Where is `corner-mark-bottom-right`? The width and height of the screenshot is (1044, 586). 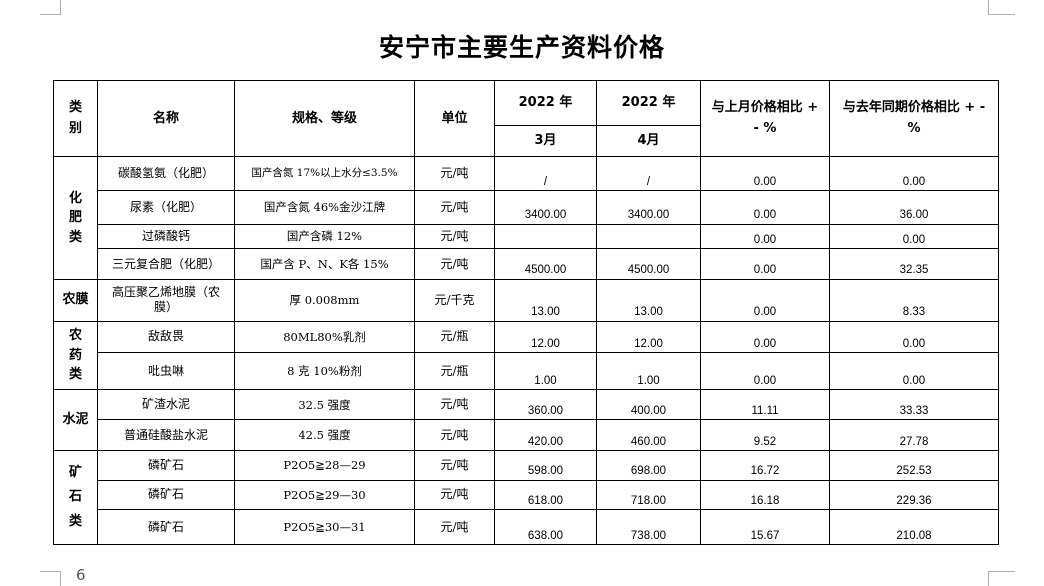
corner-mark-bottom-right is located at coordinates (1001, 578).